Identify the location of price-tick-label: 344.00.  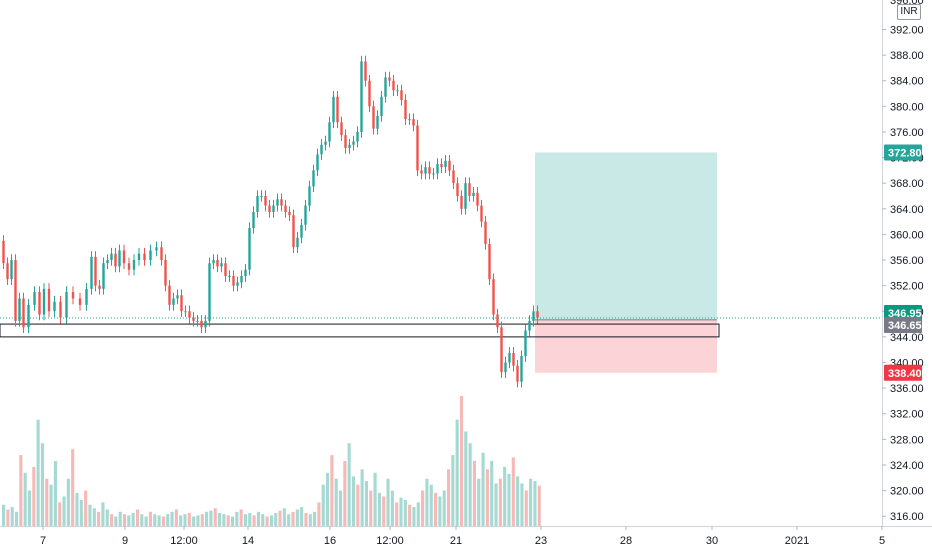
(907, 338).